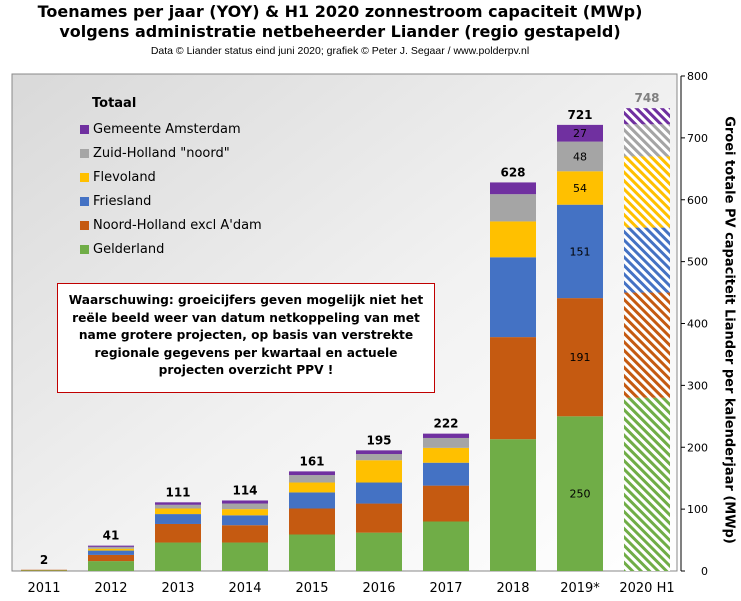 The width and height of the screenshot is (741, 601). I want to click on legend-title: Totaal, so click(114, 103).